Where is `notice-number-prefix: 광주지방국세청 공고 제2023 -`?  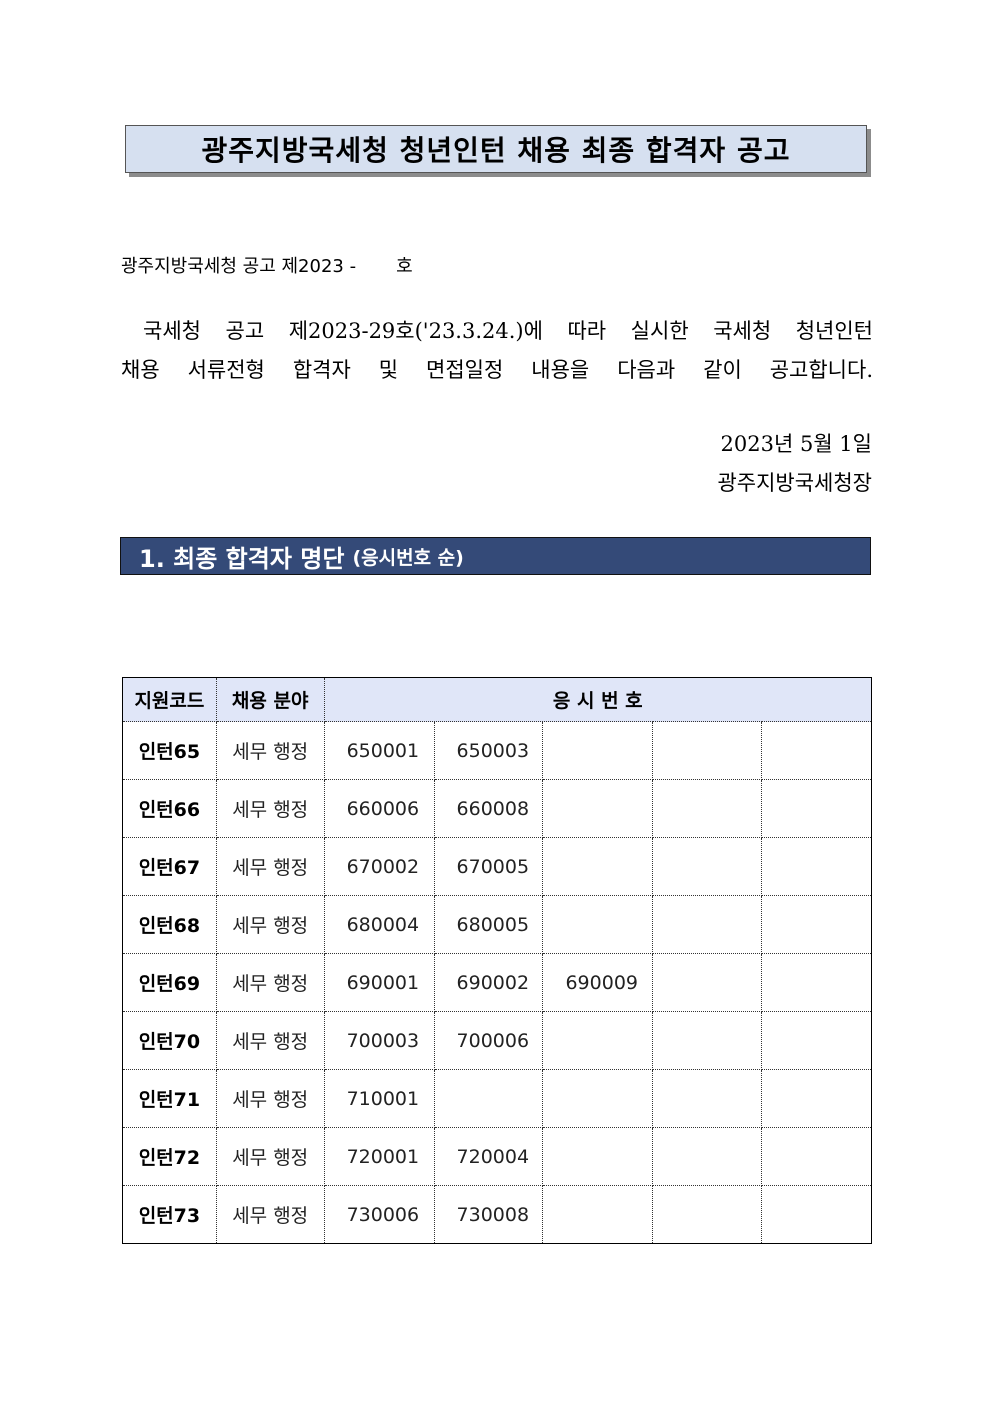 notice-number-prefix: 광주지방국세청 공고 제2023 - is located at coordinates (239, 266).